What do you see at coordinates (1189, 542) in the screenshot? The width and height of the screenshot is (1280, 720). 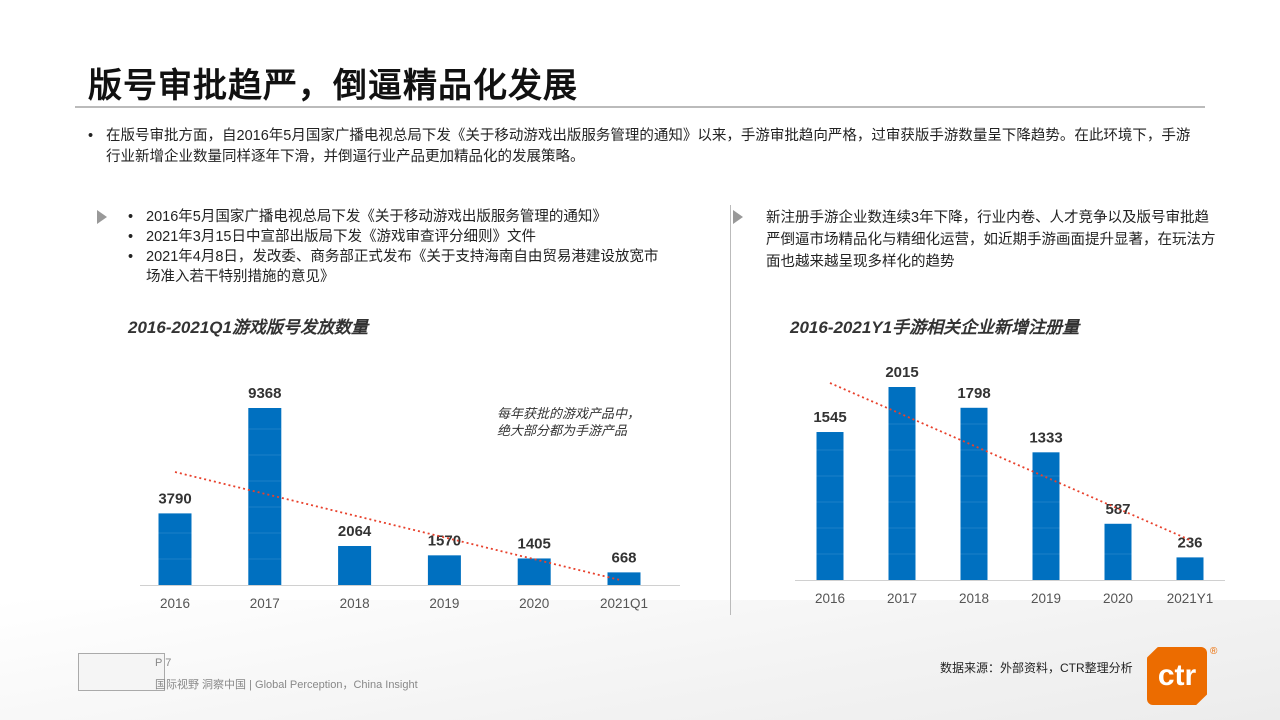 I see `data-label: 236` at bounding box center [1189, 542].